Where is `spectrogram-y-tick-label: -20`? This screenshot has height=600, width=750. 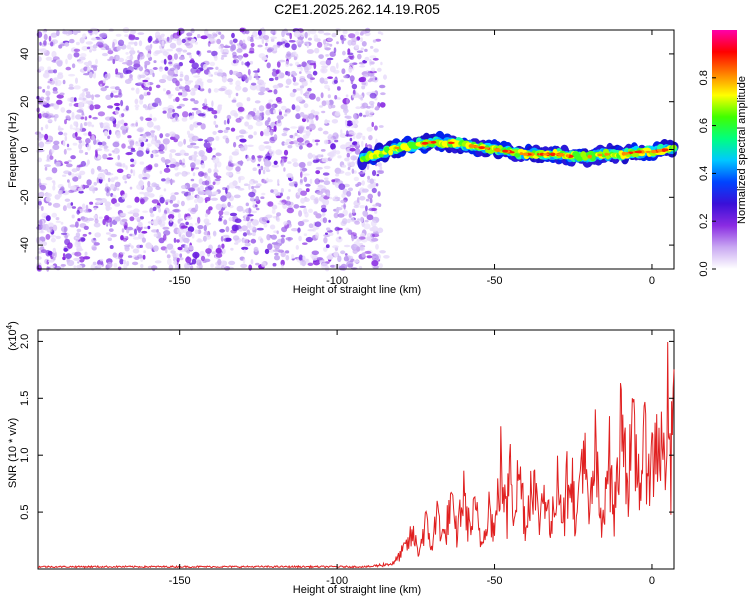 spectrogram-y-tick-label: -20 is located at coordinates (25, 197).